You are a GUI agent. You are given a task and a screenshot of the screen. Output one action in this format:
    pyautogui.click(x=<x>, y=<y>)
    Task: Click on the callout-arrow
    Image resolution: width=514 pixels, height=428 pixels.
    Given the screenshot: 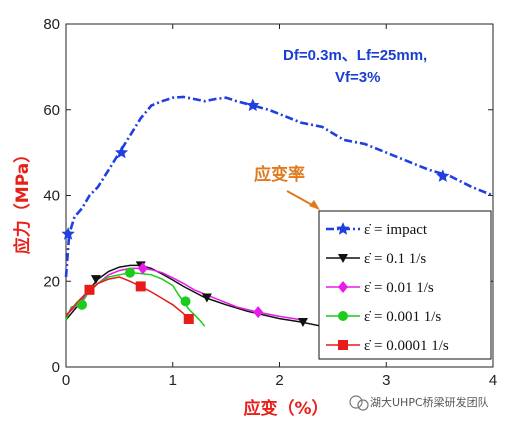 What is the action you would take?
    pyautogui.click(x=303, y=200)
    